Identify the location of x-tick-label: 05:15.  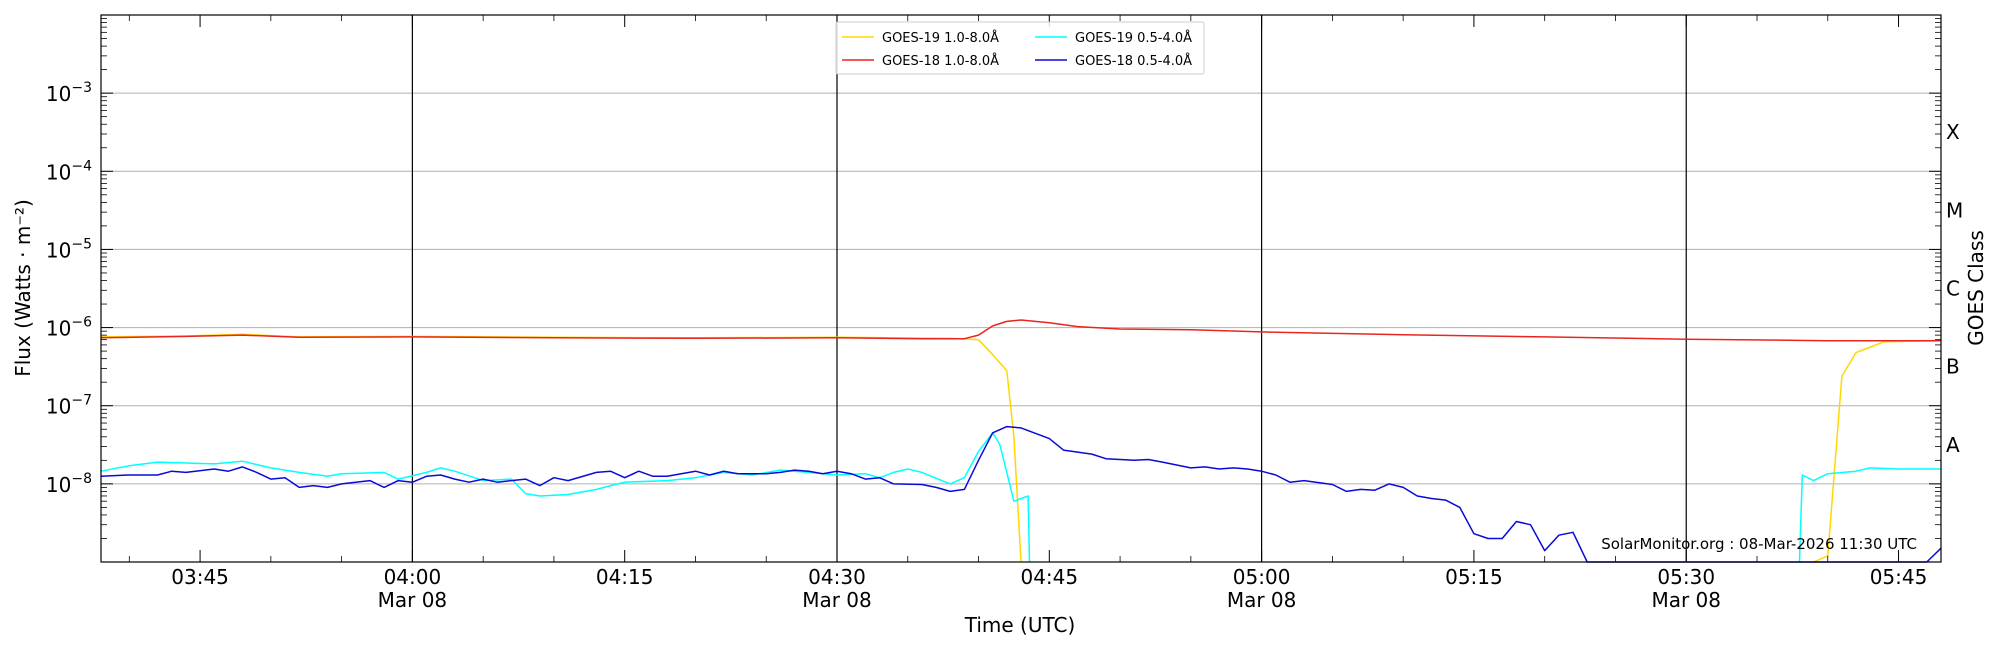
(1474, 577).